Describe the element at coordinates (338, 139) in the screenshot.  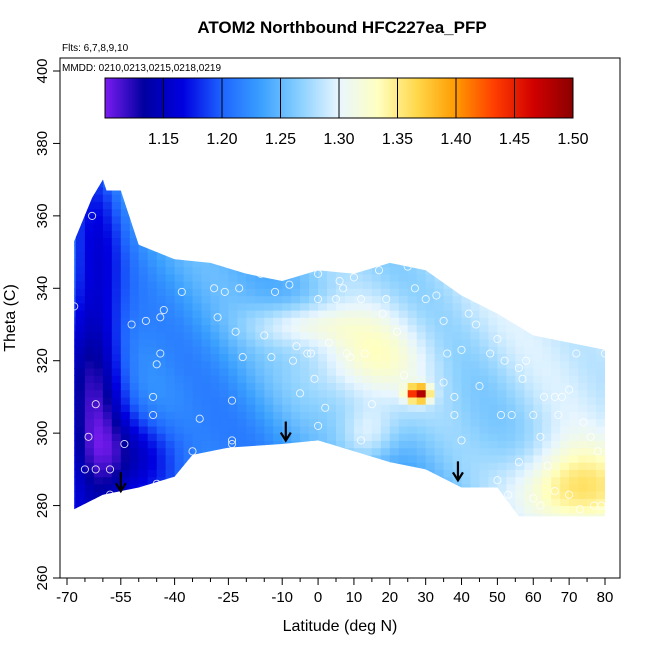
I see `colorbar-tick-label: 1.30` at that location.